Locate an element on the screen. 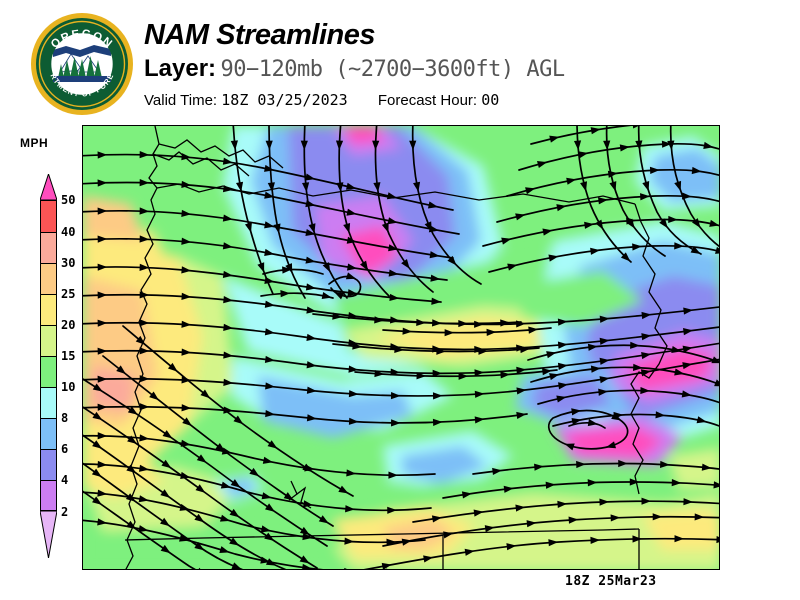 Image resolution: width=800 pixels, height=600 pixels. colorbar-tick-30: 30 is located at coordinates (68, 263).